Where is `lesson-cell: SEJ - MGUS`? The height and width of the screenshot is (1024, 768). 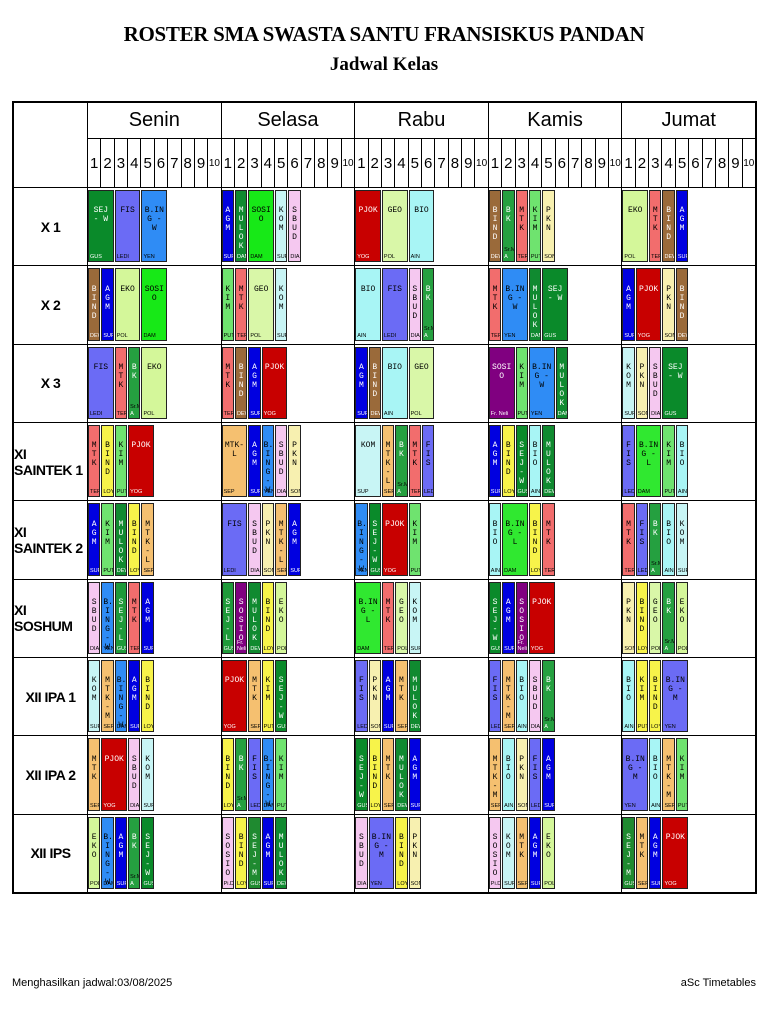
lesson-cell: SEJ - MGUS is located at coordinates (254, 852).